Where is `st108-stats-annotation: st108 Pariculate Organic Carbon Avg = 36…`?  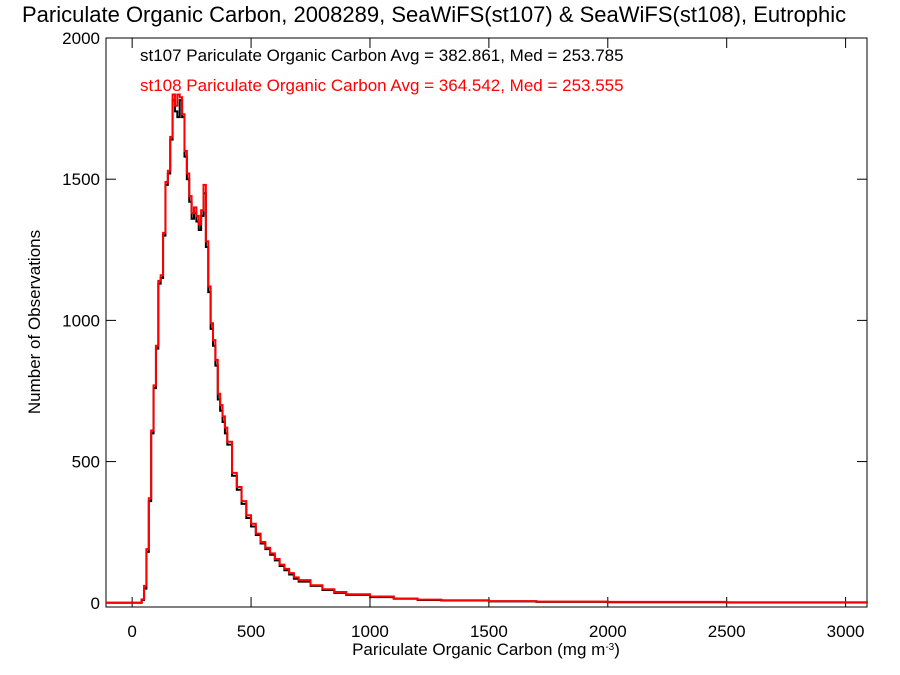
st108-stats-annotation: st108 Pariculate Organic Carbon Avg = 36… is located at coordinates (382, 85).